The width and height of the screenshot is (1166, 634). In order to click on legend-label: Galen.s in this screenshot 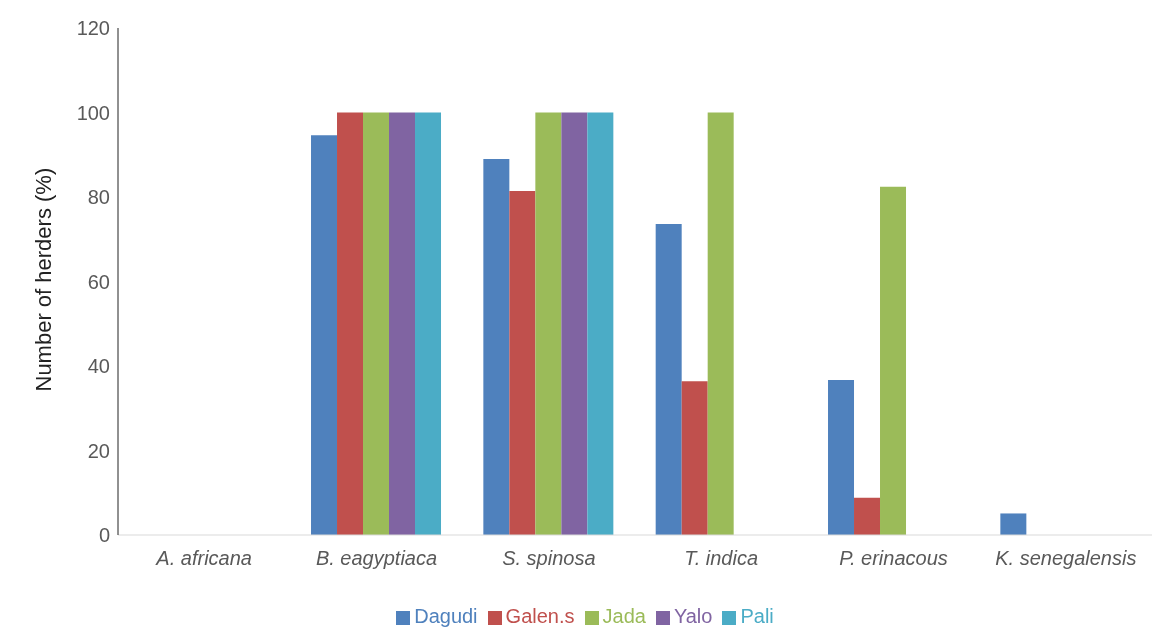, I will do `click(540, 616)`.